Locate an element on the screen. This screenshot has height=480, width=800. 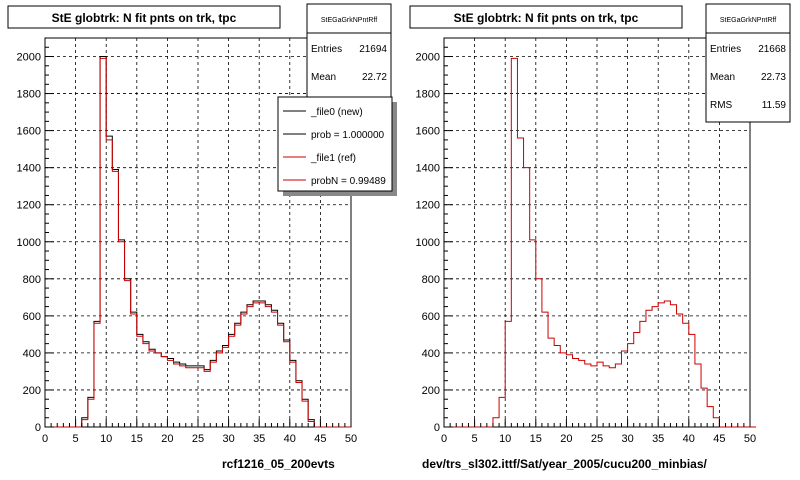
right-stats-rms-label: RMS is located at coordinates (721, 105).